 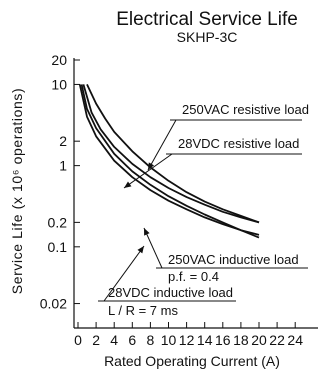 What do you see at coordinates (241, 340) in the screenshot?
I see `x-tick-label: 18` at bounding box center [241, 340].